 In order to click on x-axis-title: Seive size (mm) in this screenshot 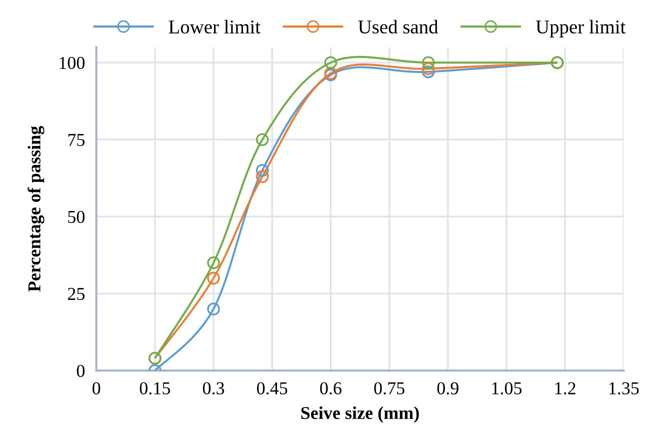, I will do `click(360, 414)`.